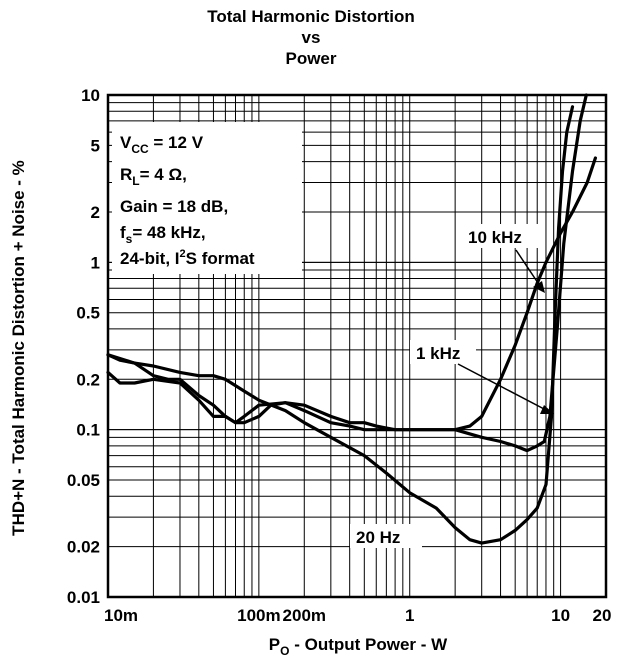 This screenshot has height=662, width=636. What do you see at coordinates (90, 95) in the screenshot?
I see `y-tick-label: 10` at bounding box center [90, 95].